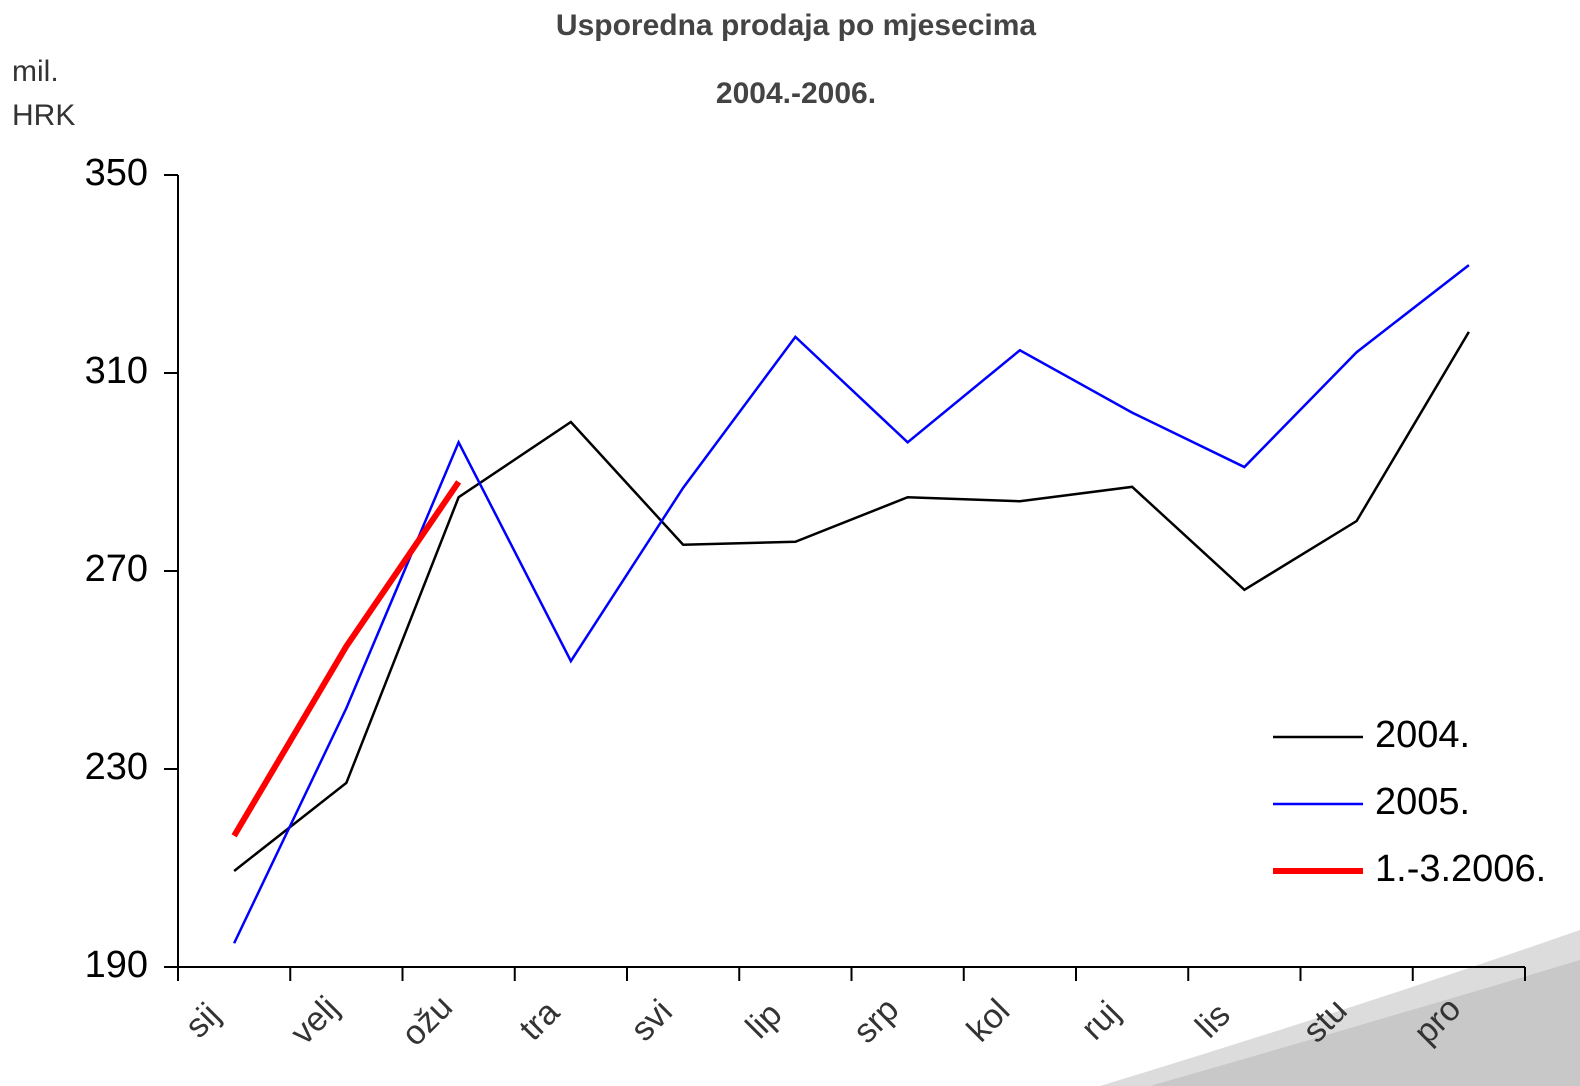 The image size is (1580, 1086). What do you see at coordinates (116, 569) in the screenshot?
I see `y-tick-label: 270` at bounding box center [116, 569].